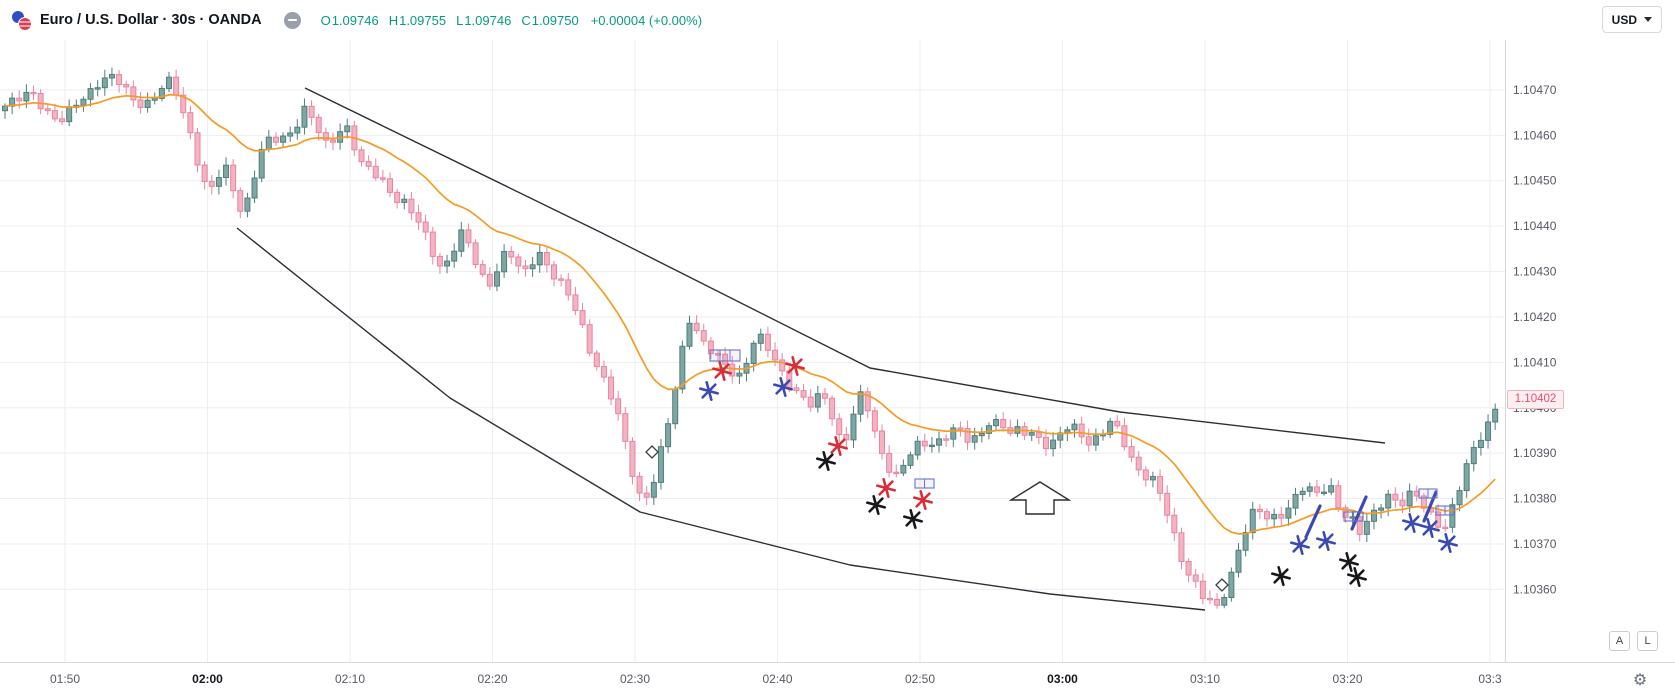  What do you see at coordinates (1624, 19) in the screenshot?
I see `currency-label: USD` at bounding box center [1624, 19].